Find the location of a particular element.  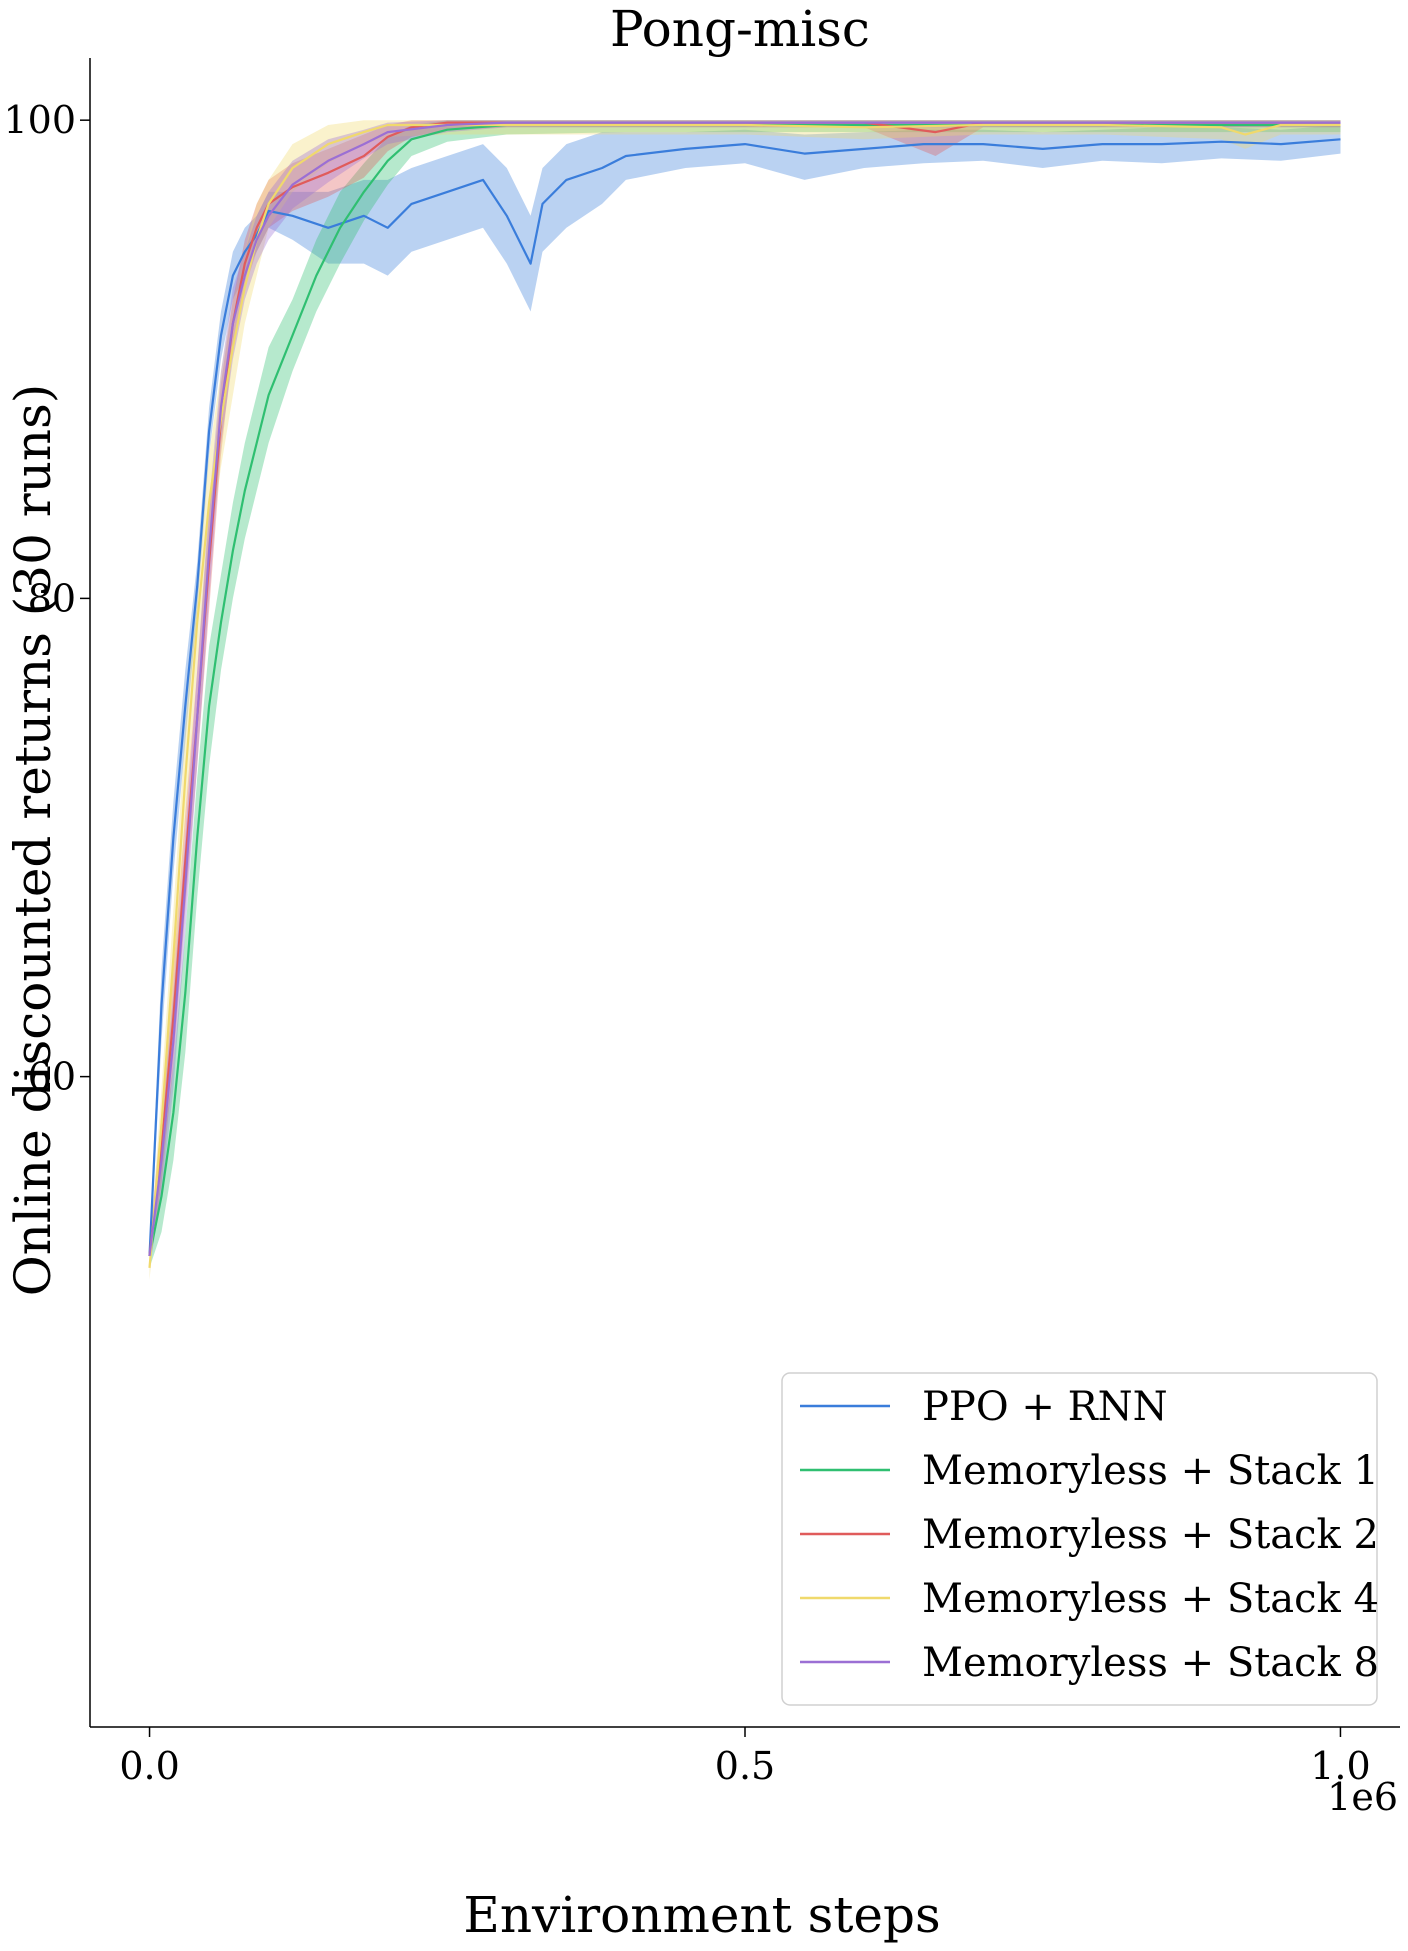

y-axis-label: Online discounted returns (30 runs) is located at coordinates (33, 840).